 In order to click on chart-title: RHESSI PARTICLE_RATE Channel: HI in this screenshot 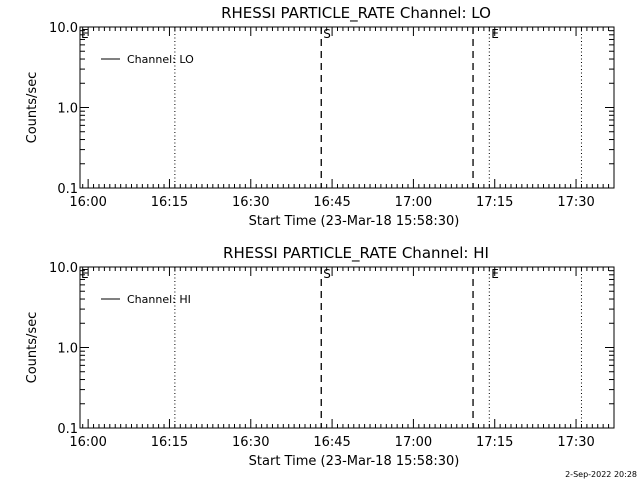, I will do `click(356, 253)`.